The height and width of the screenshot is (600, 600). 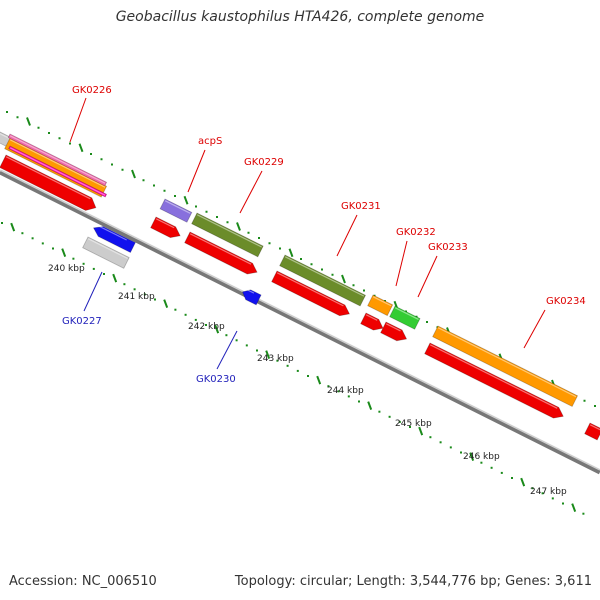 What do you see at coordinates (66, 269) in the screenshot?
I see `scale-label: 240 kbp` at bounding box center [66, 269].